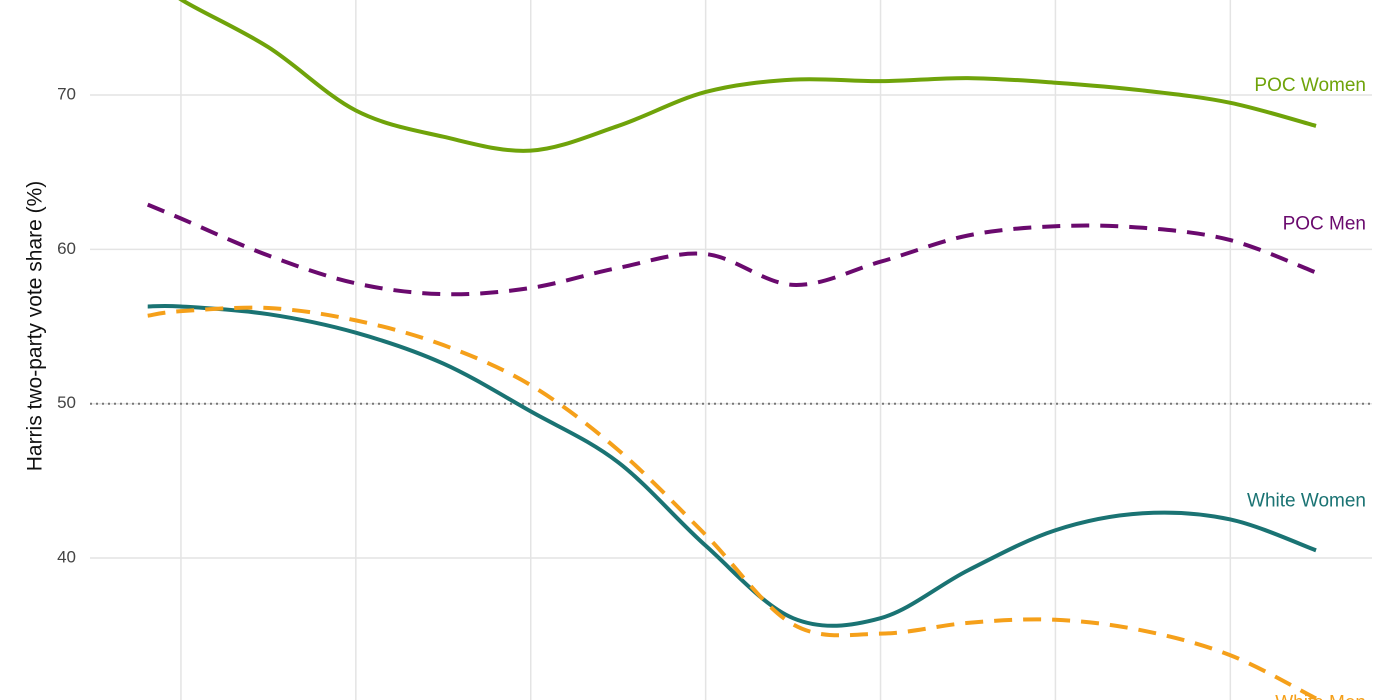 This screenshot has height=700, width=1400. I want to click on series-label: White Women, so click(1306, 500).